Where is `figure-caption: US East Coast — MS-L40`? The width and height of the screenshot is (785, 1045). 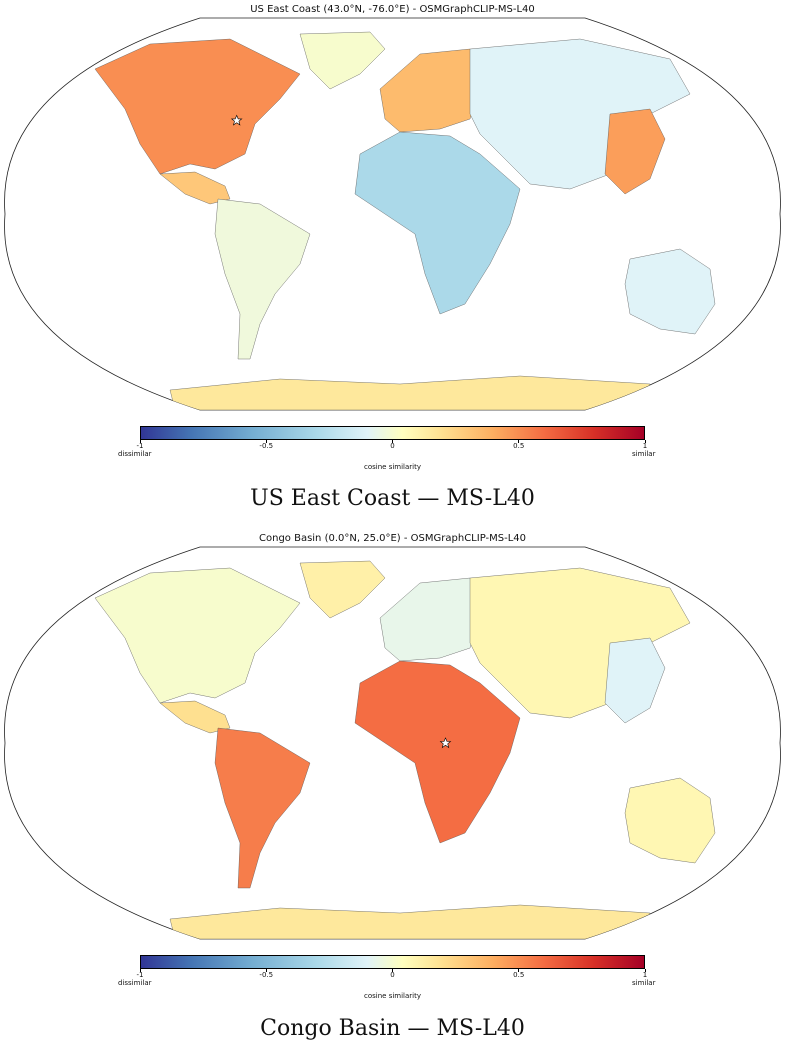 figure-caption: US East Coast — MS-L40 is located at coordinates (392, 498).